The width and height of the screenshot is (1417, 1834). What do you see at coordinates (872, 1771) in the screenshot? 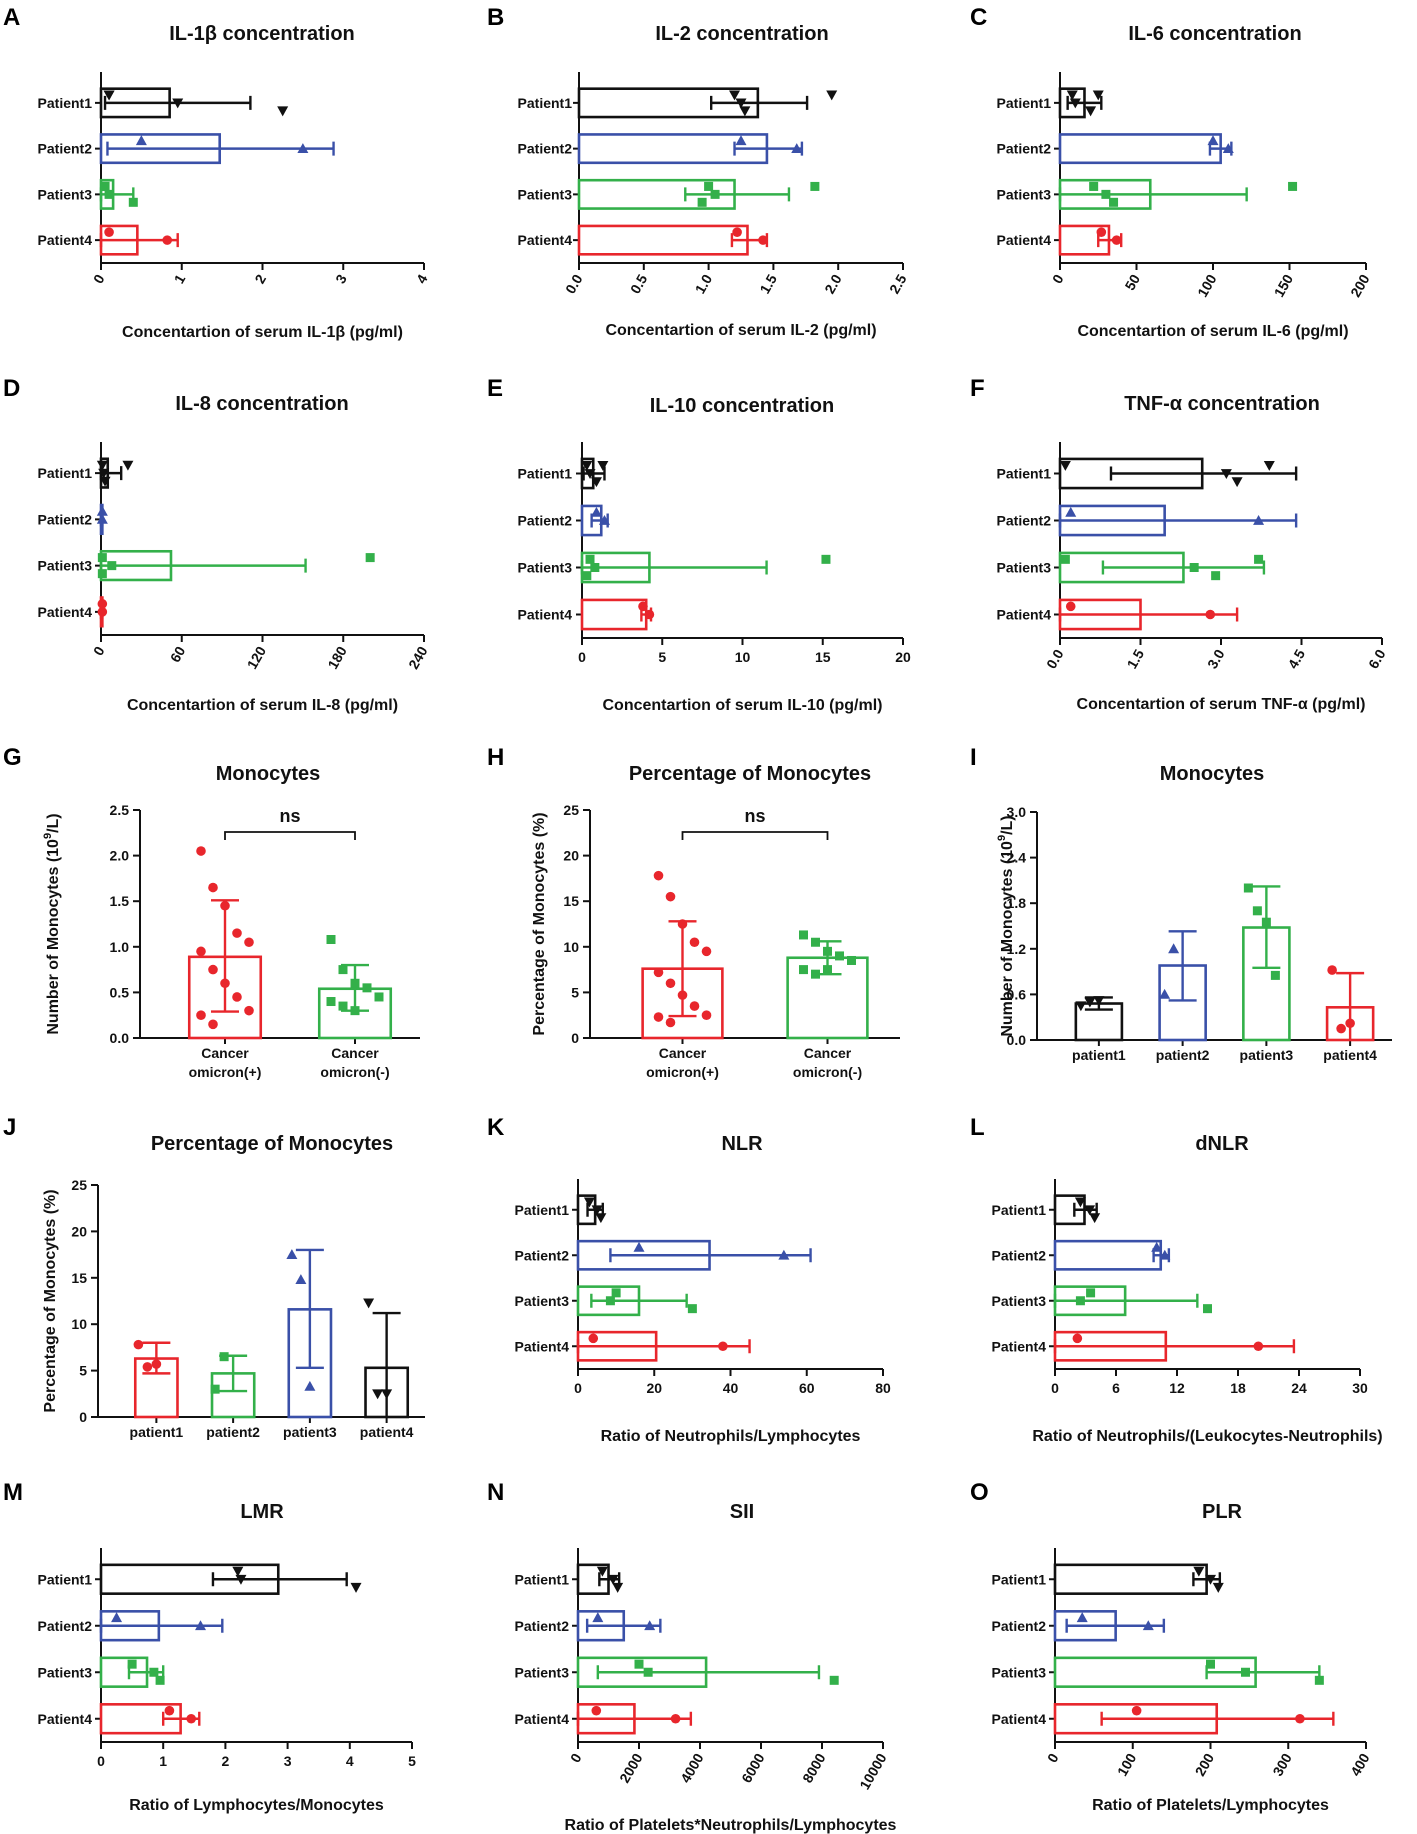
I see `x-tick-label: 10000` at bounding box center [872, 1771].